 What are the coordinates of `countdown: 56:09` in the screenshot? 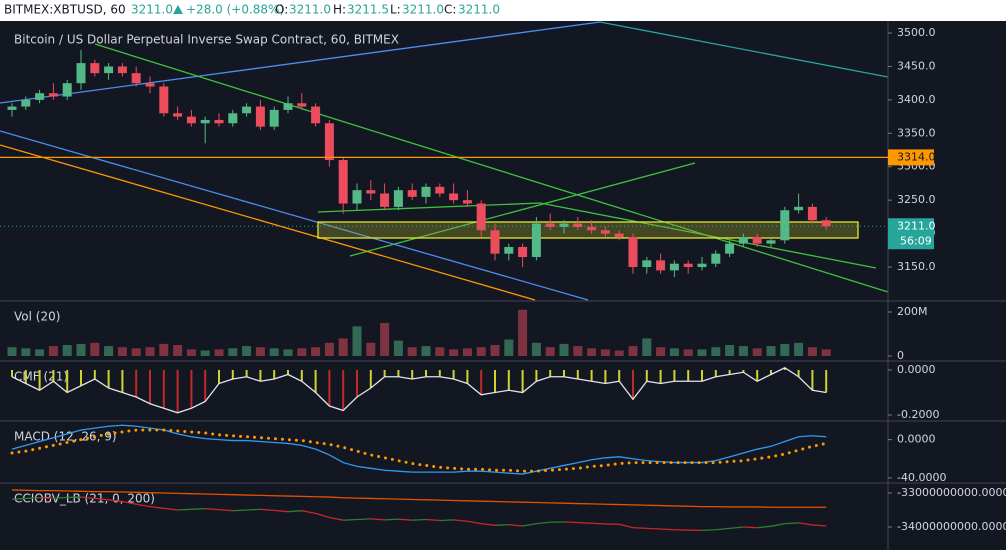 It's located at (916, 240).